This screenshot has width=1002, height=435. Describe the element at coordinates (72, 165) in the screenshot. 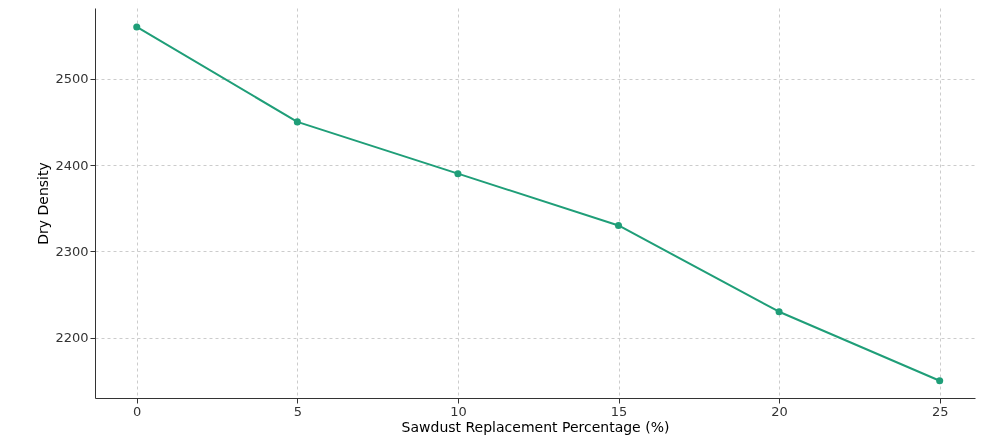

I see `y-tick-label: 2400` at that location.